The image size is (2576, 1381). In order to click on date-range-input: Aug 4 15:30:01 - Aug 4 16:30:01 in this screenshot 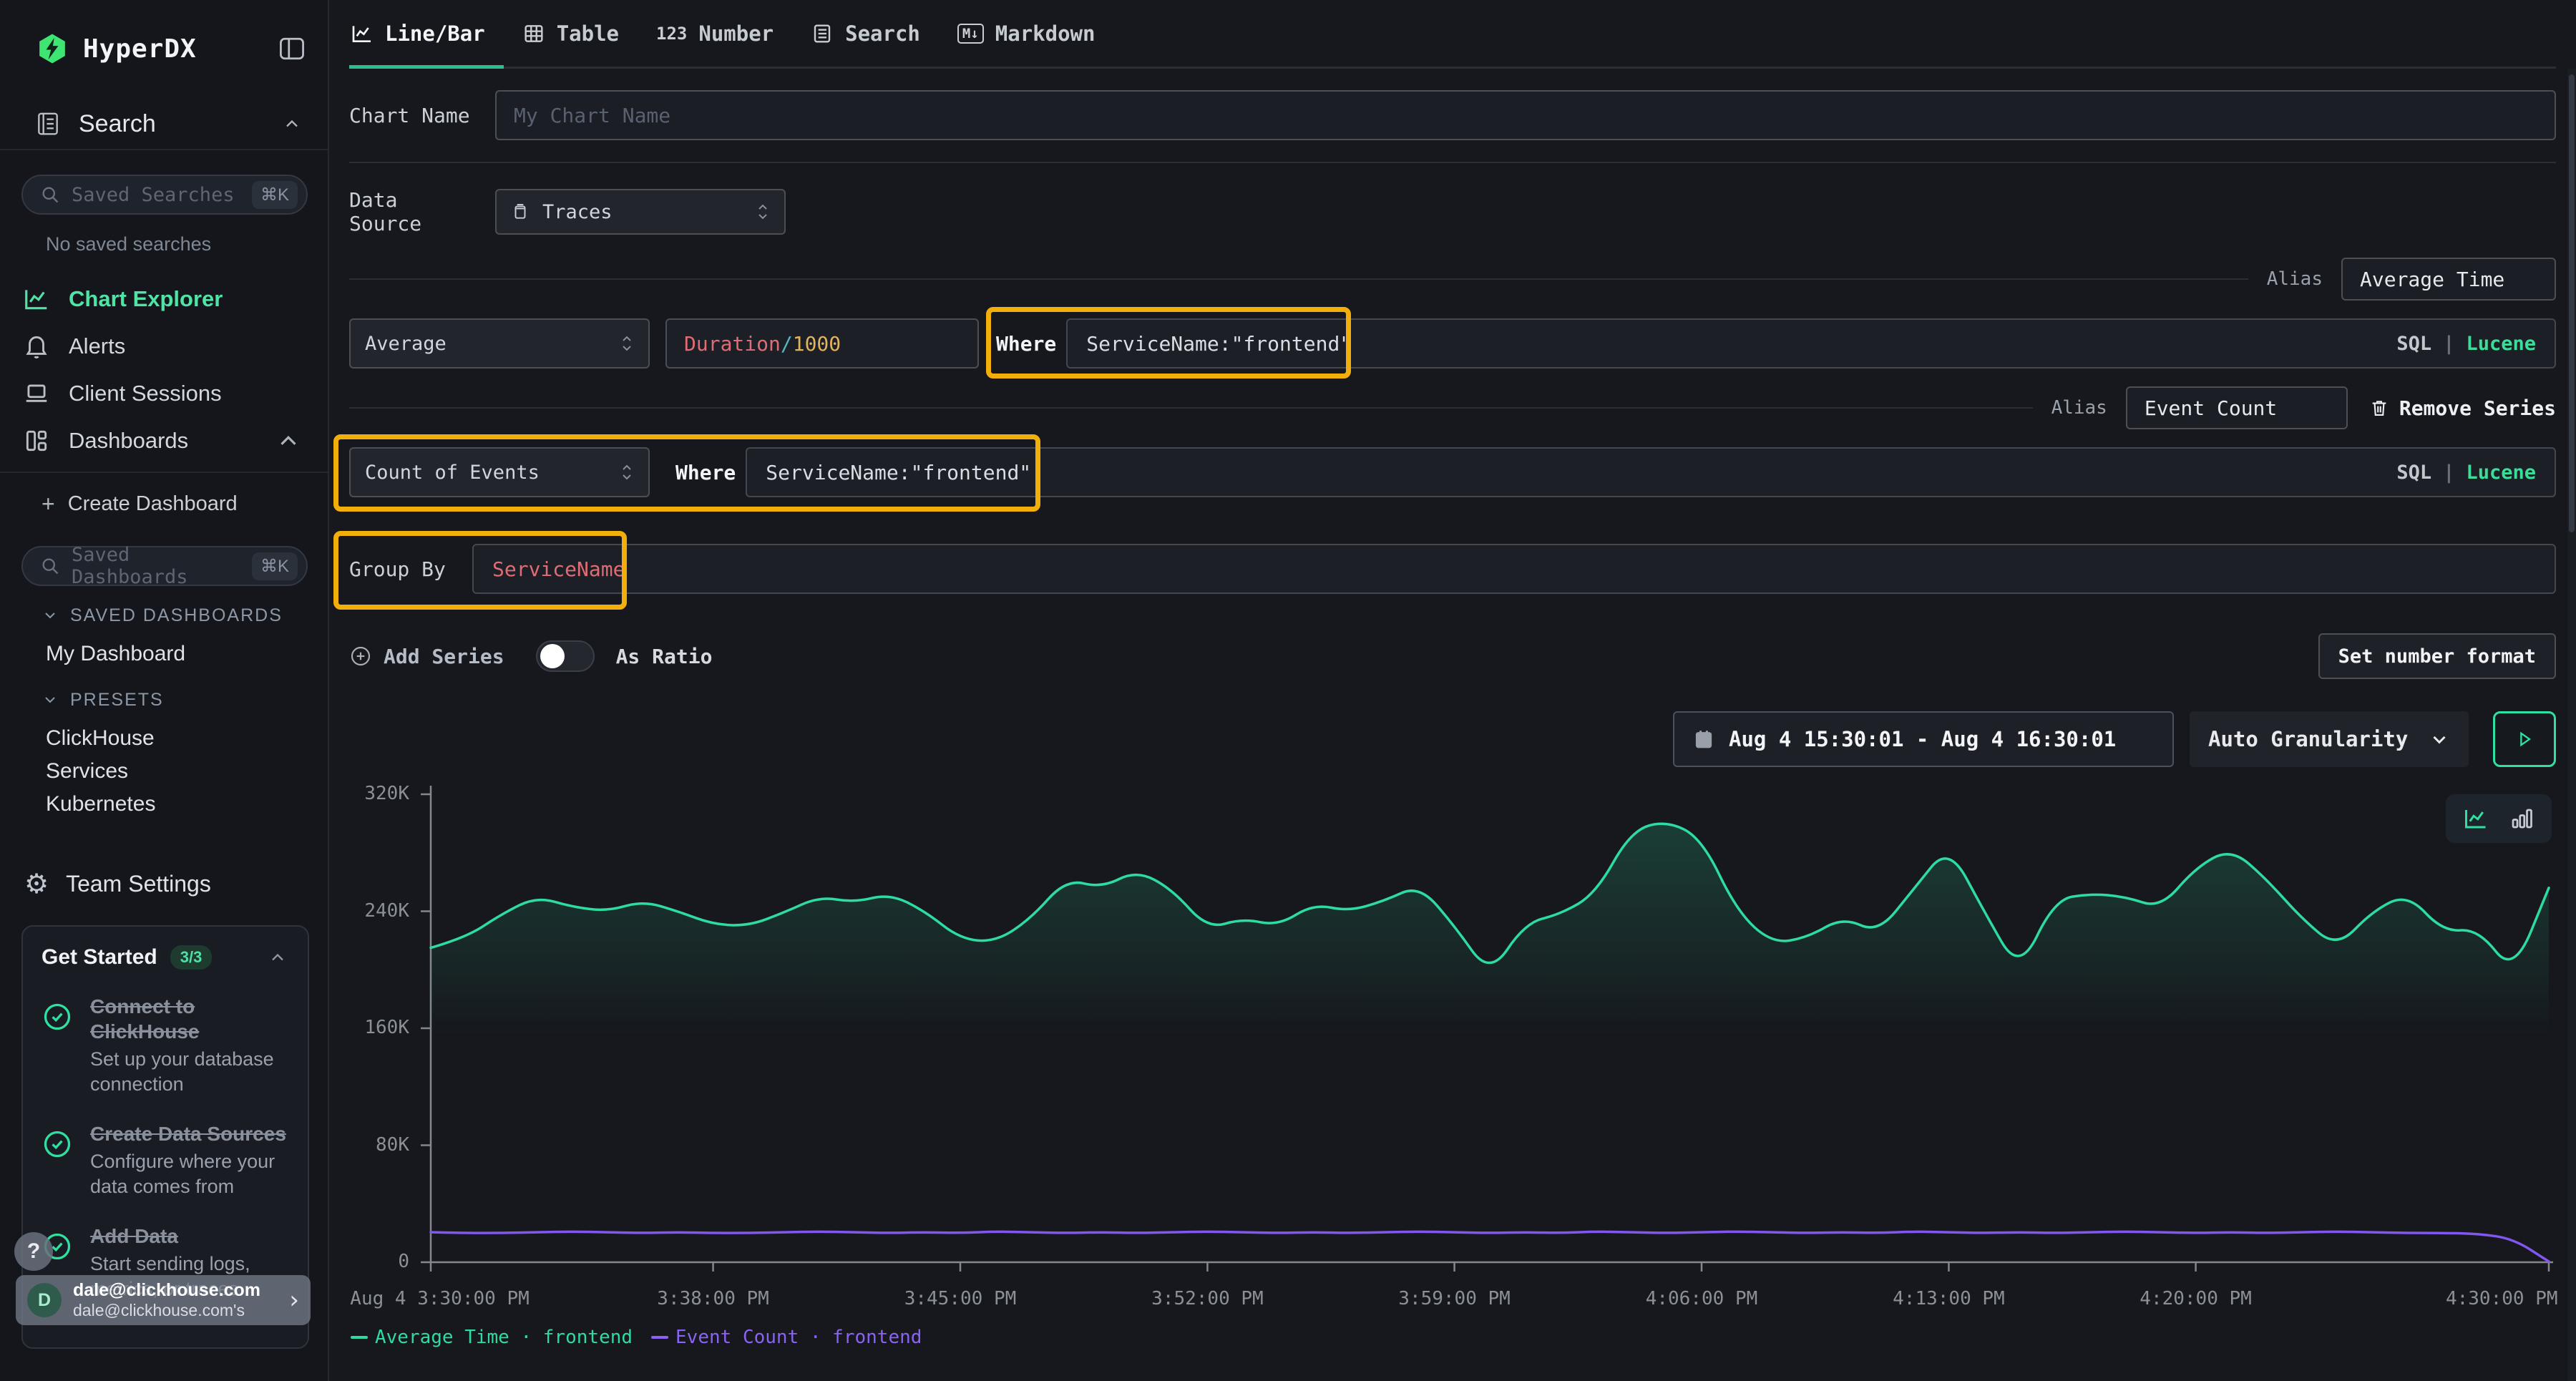, I will do `click(1923, 739)`.